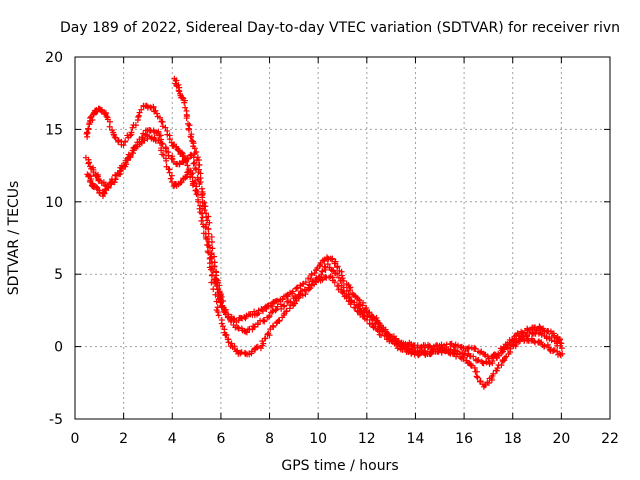  I want to click on x-tick-label: 0, so click(75, 439).